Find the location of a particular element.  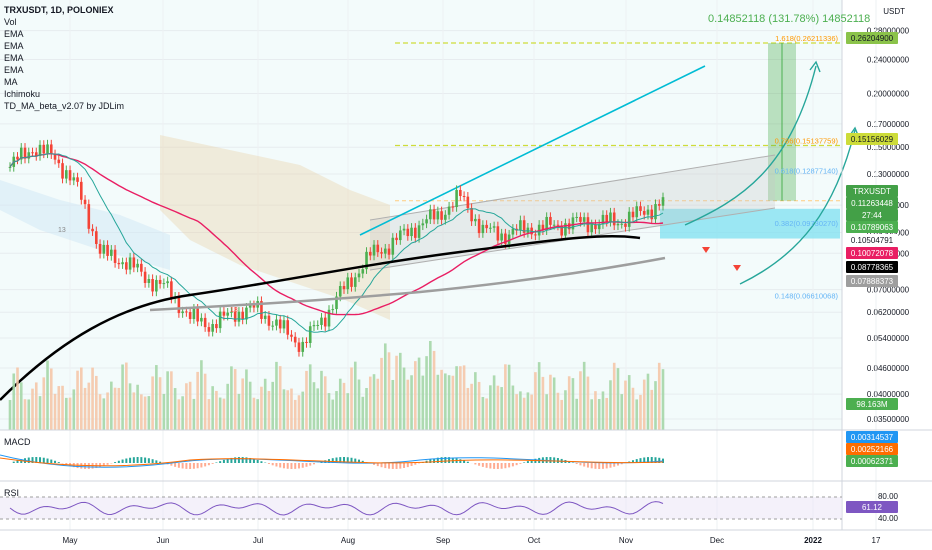

price-tag: 27:44 is located at coordinates (872, 215).